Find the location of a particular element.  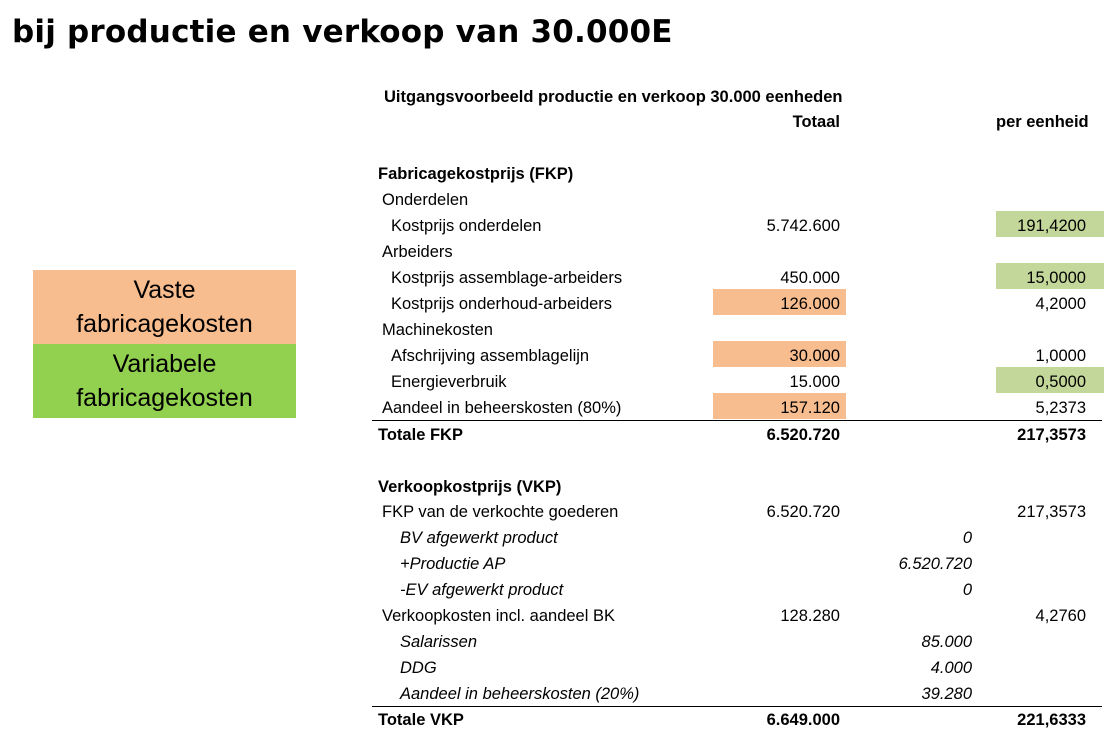

row-unit-afschrijving: 1,0000 is located at coordinates (1060, 356).